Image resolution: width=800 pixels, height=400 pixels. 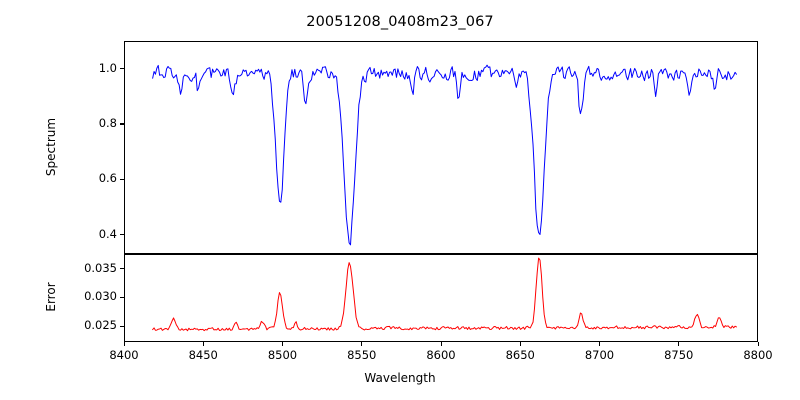 What do you see at coordinates (100, 296) in the screenshot?
I see `y-tick-label: 0.030` at bounding box center [100, 296].